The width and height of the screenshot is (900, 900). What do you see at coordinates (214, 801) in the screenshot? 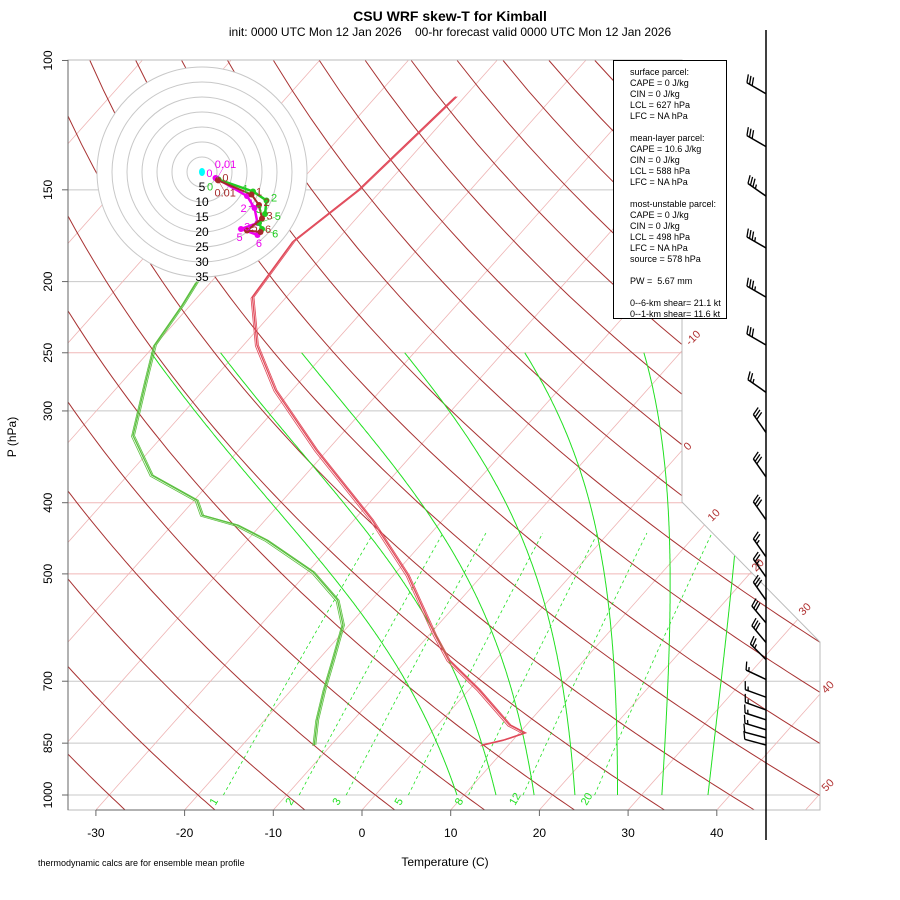
I see `mixing-ratio-label: 1` at bounding box center [214, 801].